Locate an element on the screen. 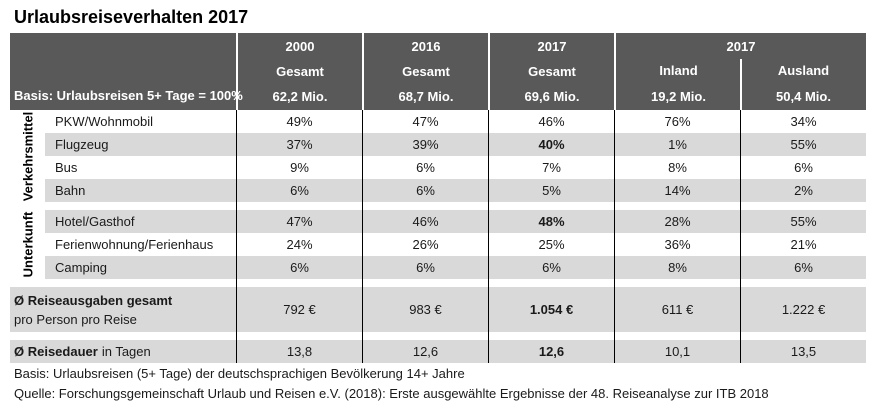 The height and width of the screenshot is (411, 877). value-cell: 76% is located at coordinates (677, 121).